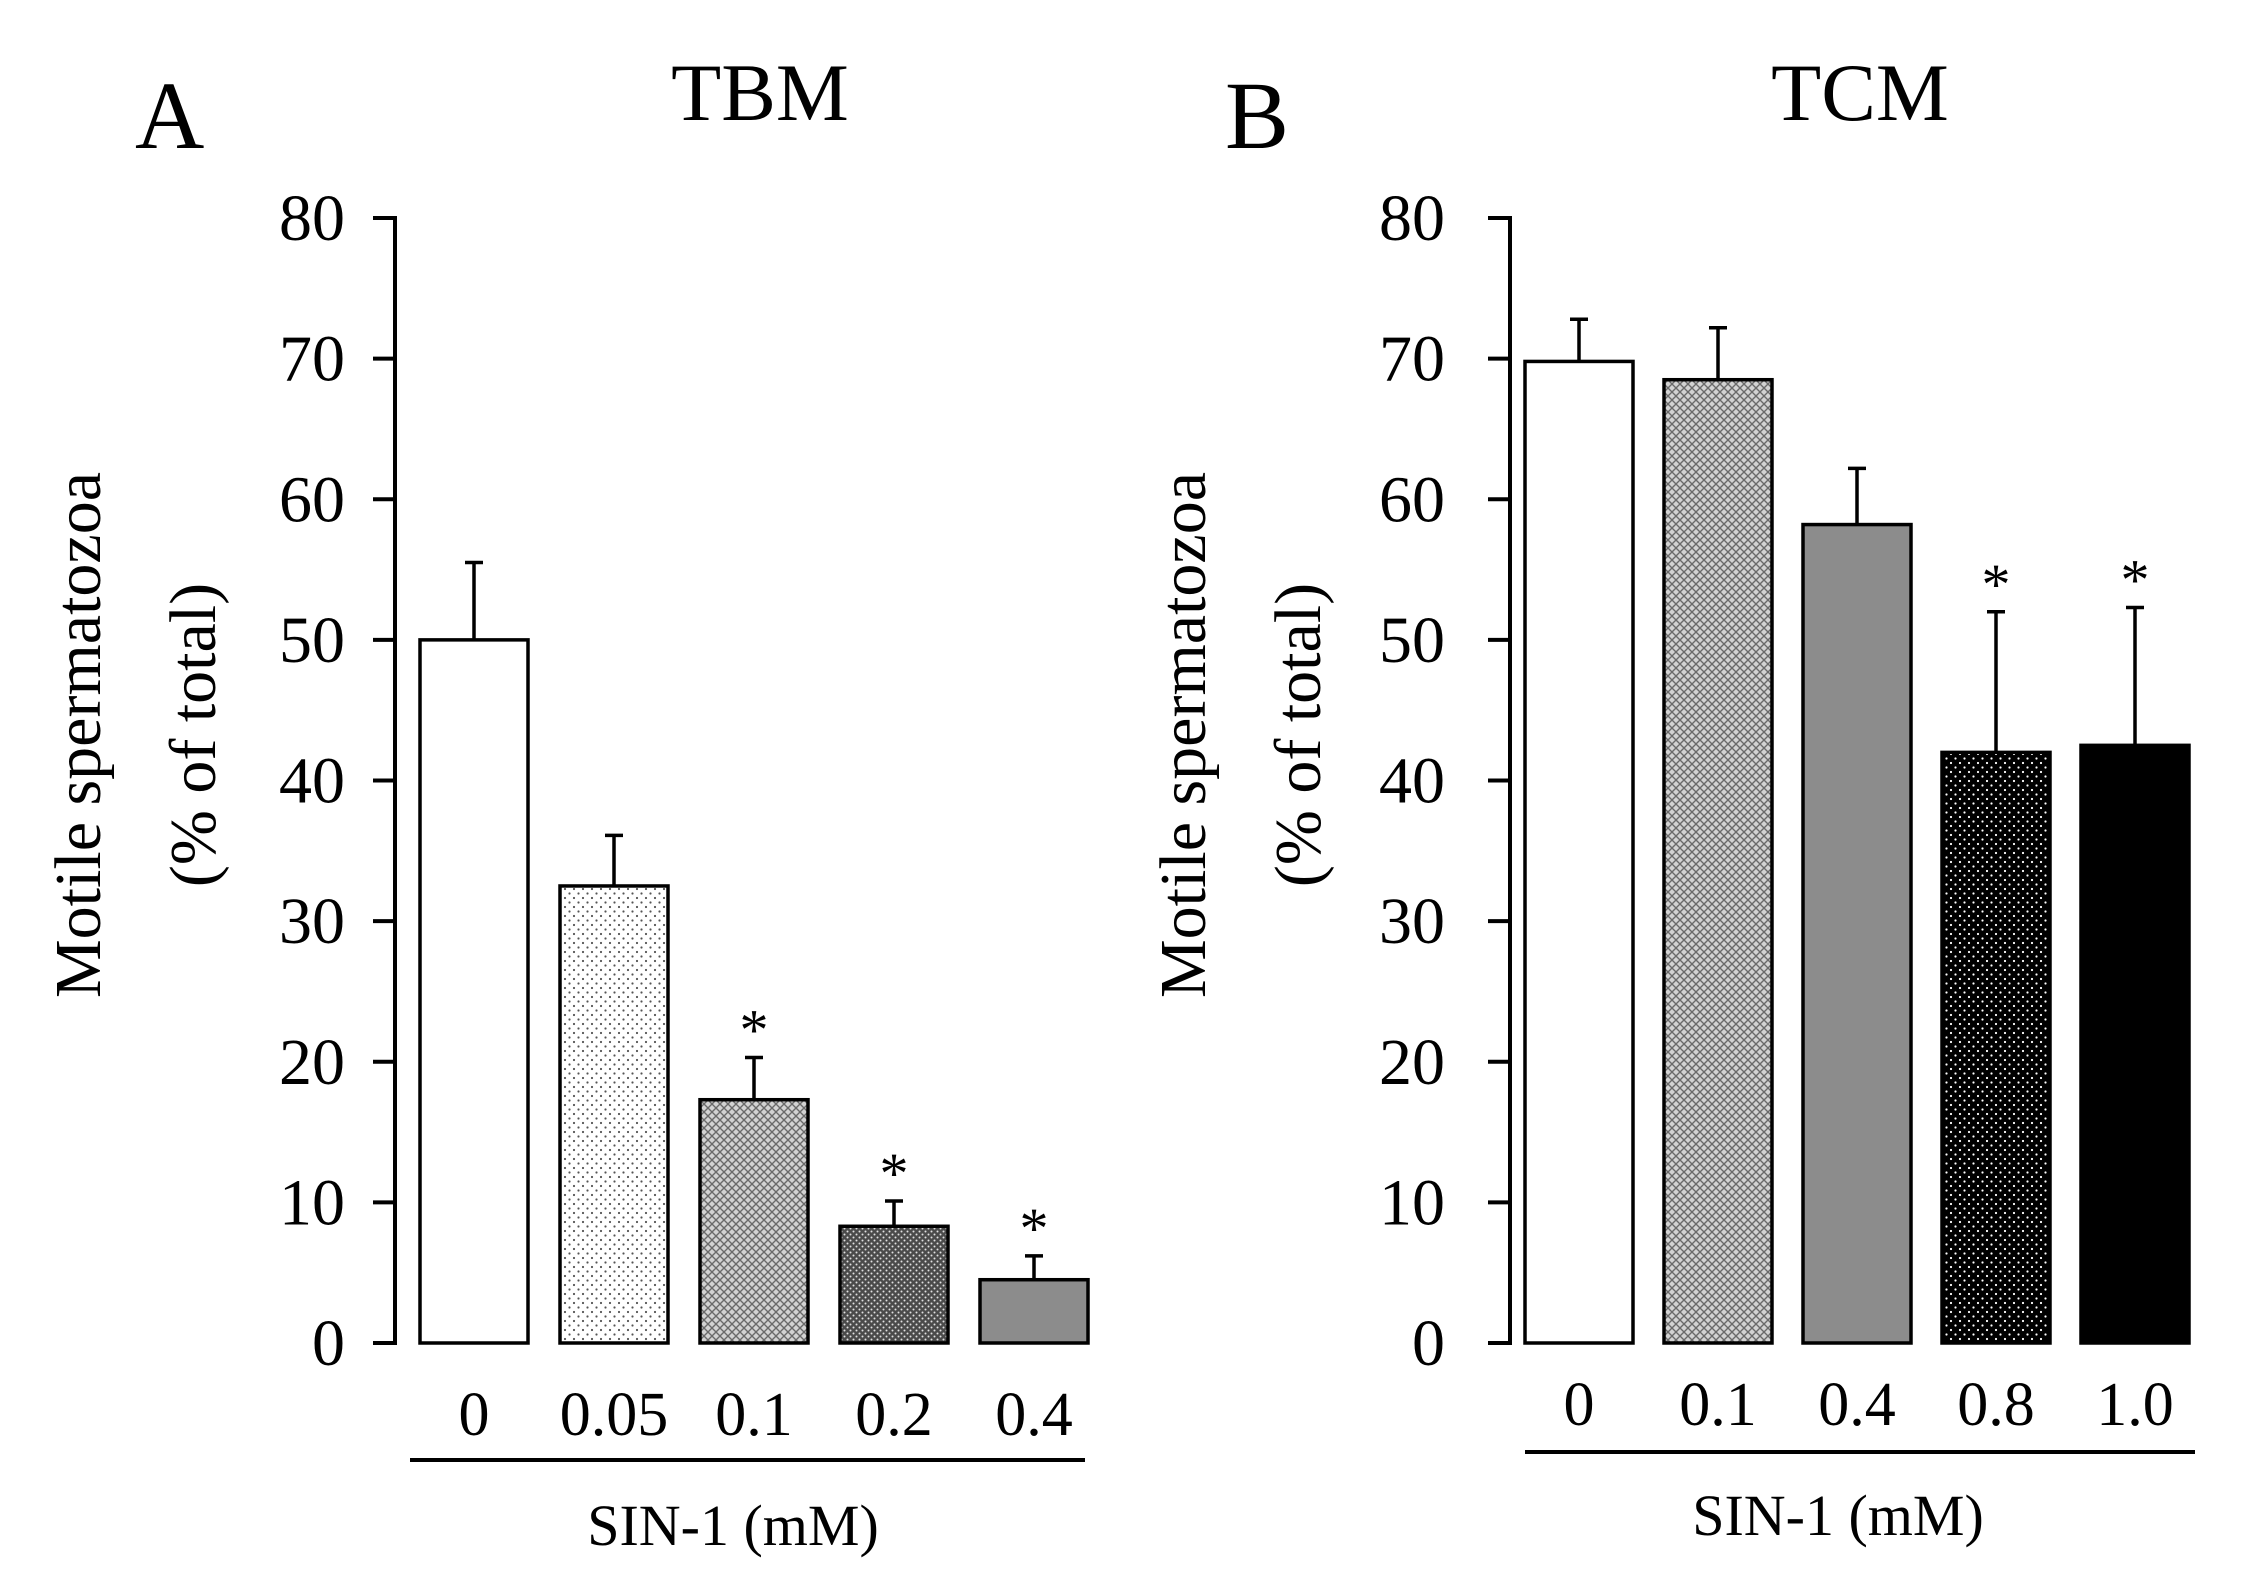 This screenshot has width=2252, height=1592. Describe the element at coordinates (760, 92) in the screenshot. I see `chart-title: TBM` at that location.